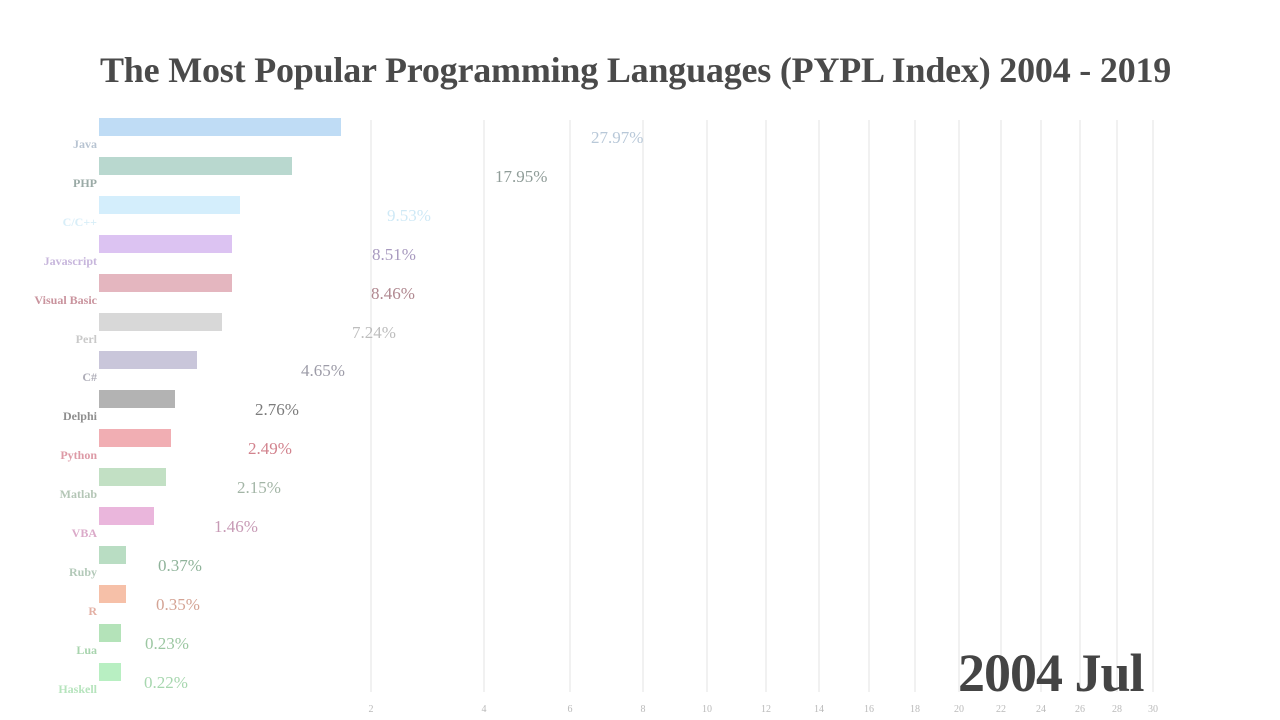 This screenshot has width=1280, height=720. What do you see at coordinates (259, 488) in the screenshot?
I see `value-label: 2.15%` at bounding box center [259, 488].